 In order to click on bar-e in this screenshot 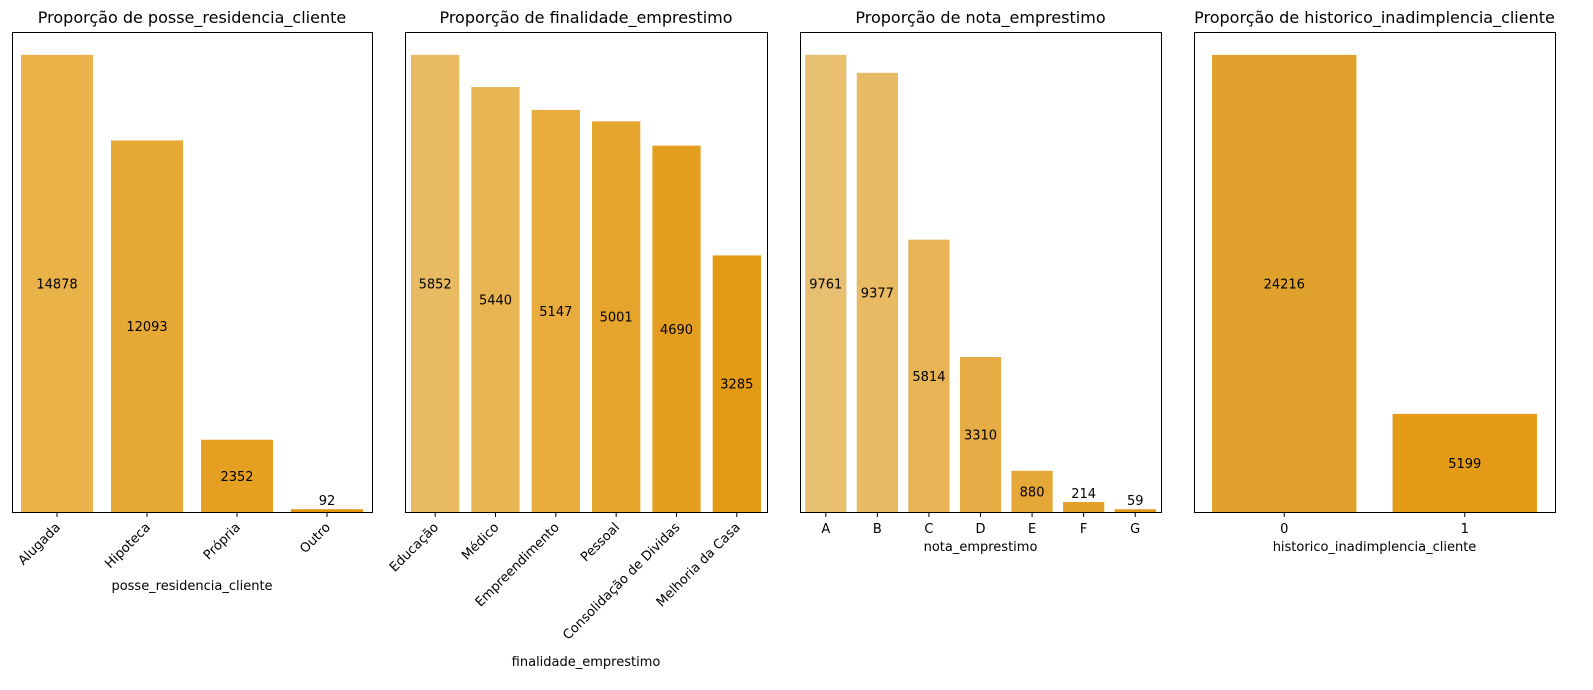, I will do `click(1032, 491)`.